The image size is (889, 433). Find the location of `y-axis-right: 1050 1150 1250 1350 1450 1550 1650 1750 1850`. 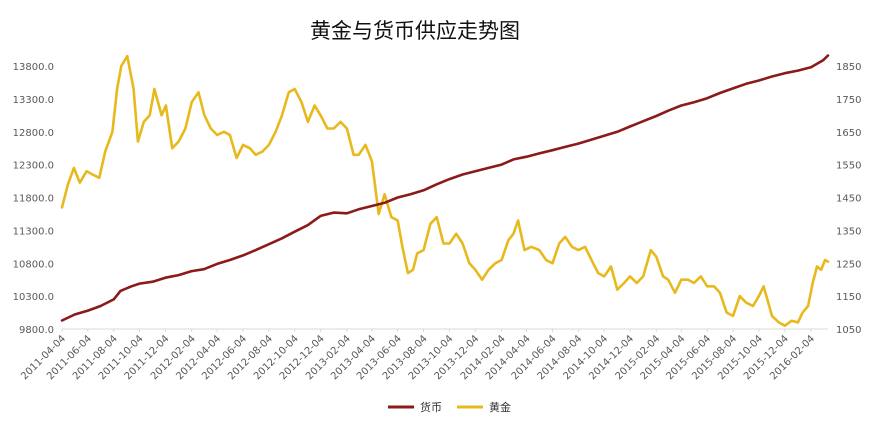

y-axis-right: 1050 1150 1250 1350 1450 1550 1650 1750 1850 is located at coordinates (848, 199).